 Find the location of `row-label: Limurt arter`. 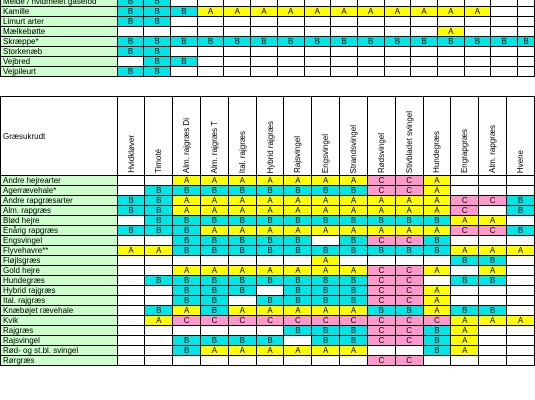

row-label: Limurt arter is located at coordinates (59, 21).